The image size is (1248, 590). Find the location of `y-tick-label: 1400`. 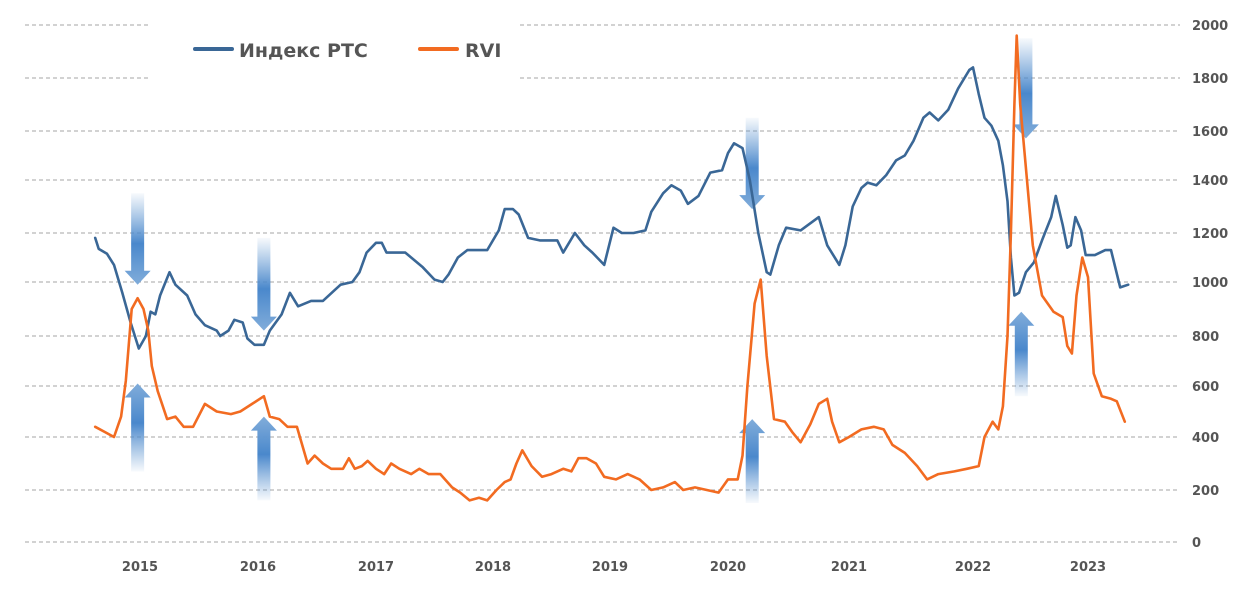

y-tick-label: 1400 is located at coordinates (1210, 181).